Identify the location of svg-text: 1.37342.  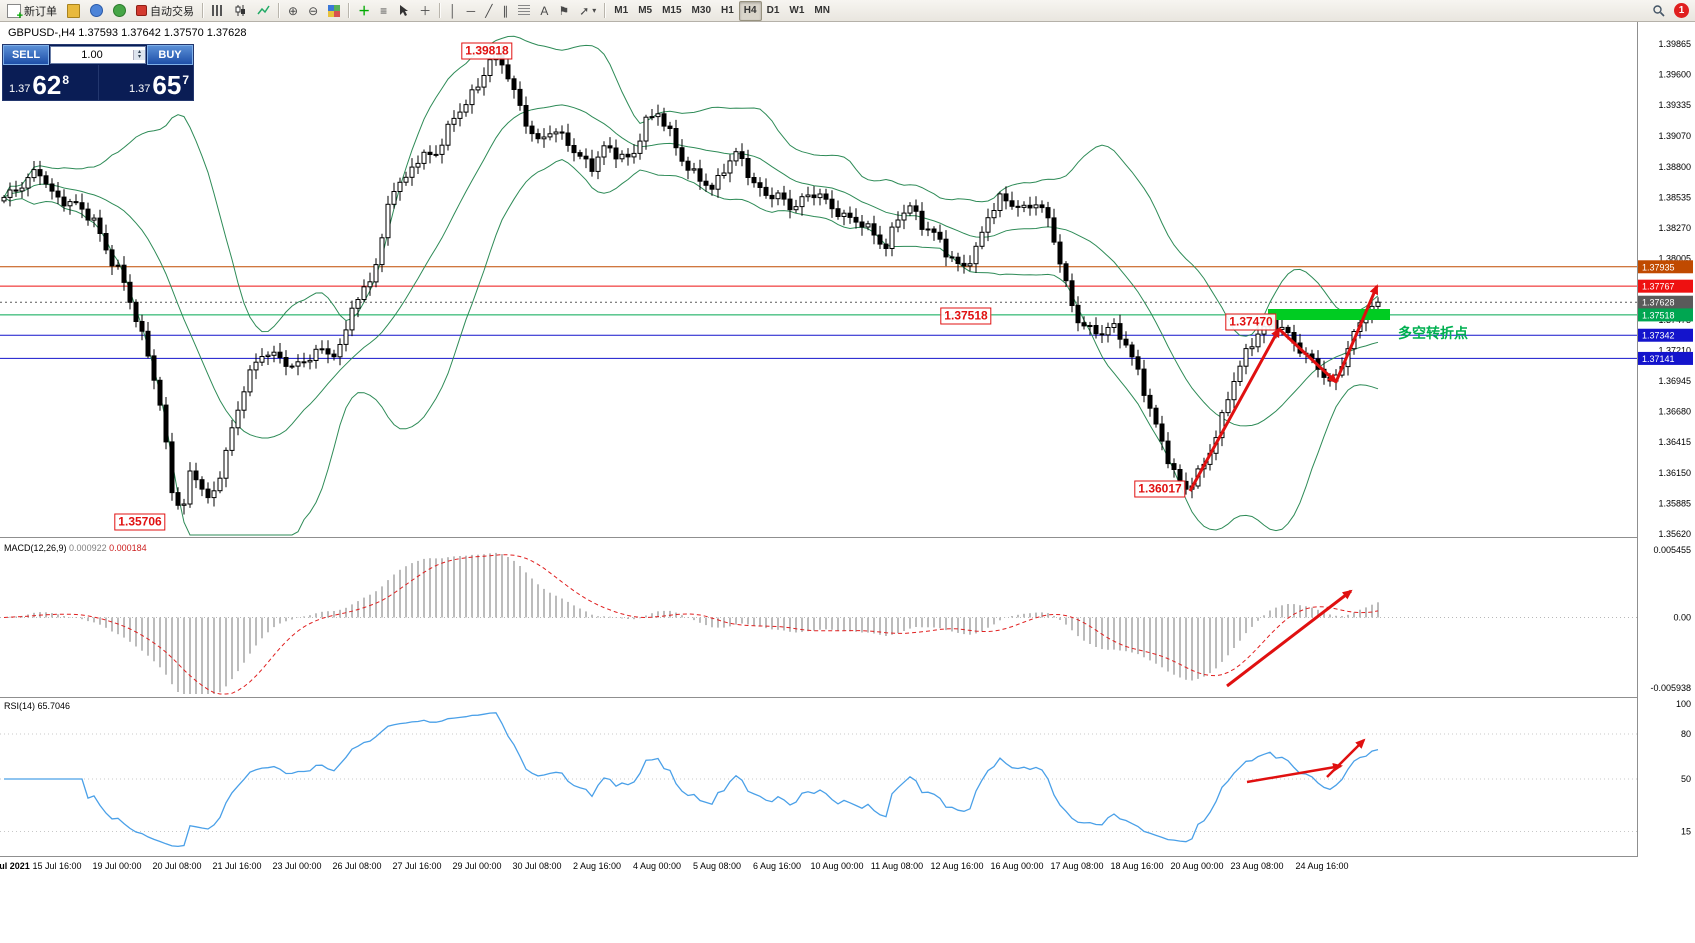
(1658, 336).